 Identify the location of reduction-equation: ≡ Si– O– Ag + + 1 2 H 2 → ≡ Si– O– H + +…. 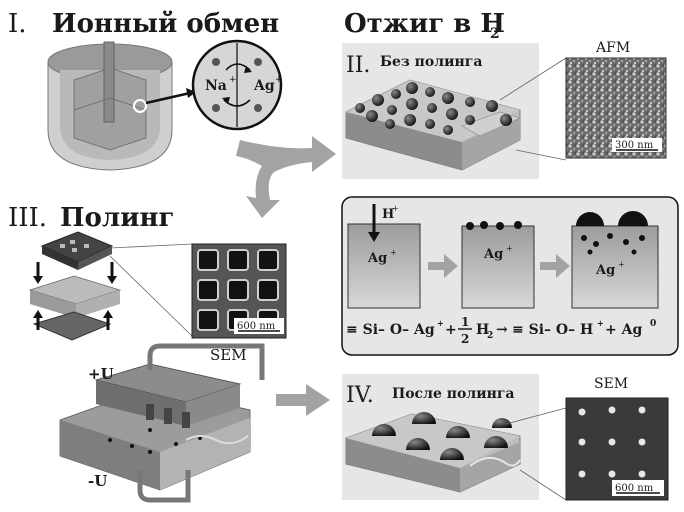
(501, 330).